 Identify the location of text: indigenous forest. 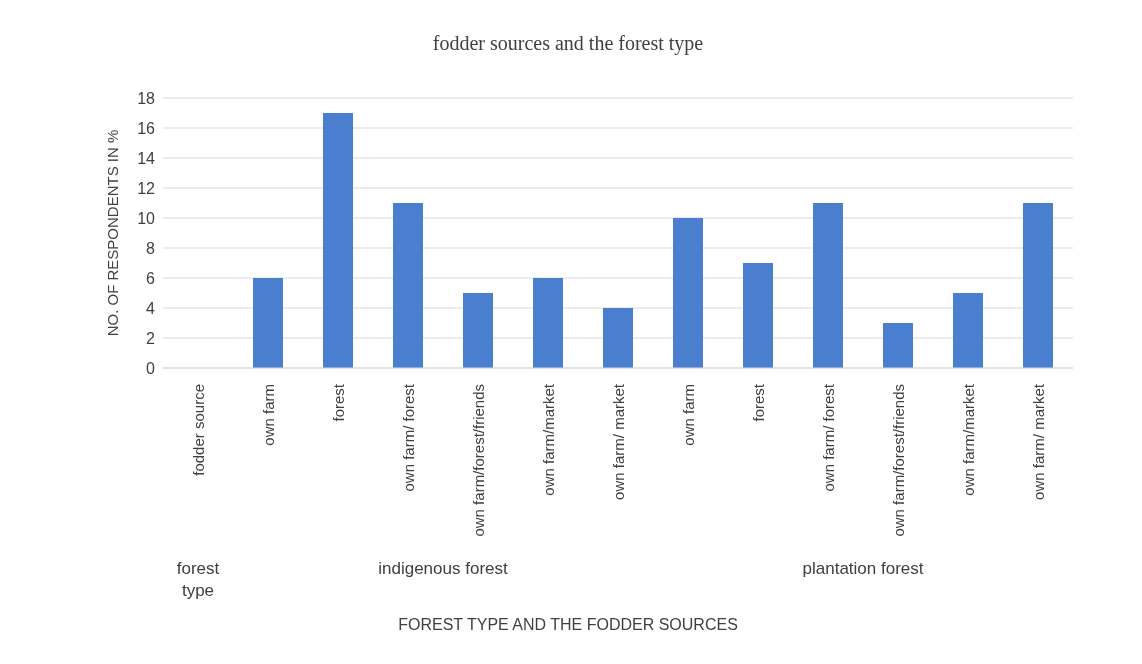
(443, 569).